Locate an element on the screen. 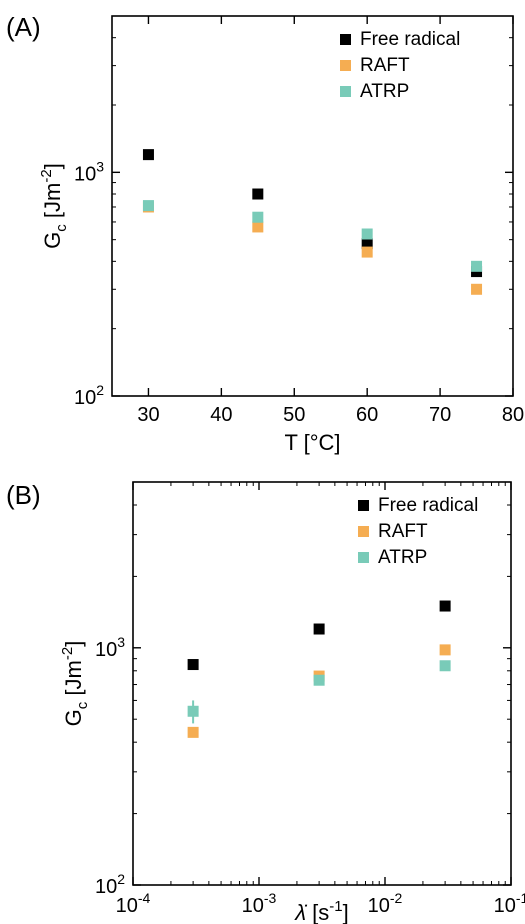 This screenshot has width=525, height=924. x-tick-label: 10⁻⁴ is located at coordinates (133, 903).